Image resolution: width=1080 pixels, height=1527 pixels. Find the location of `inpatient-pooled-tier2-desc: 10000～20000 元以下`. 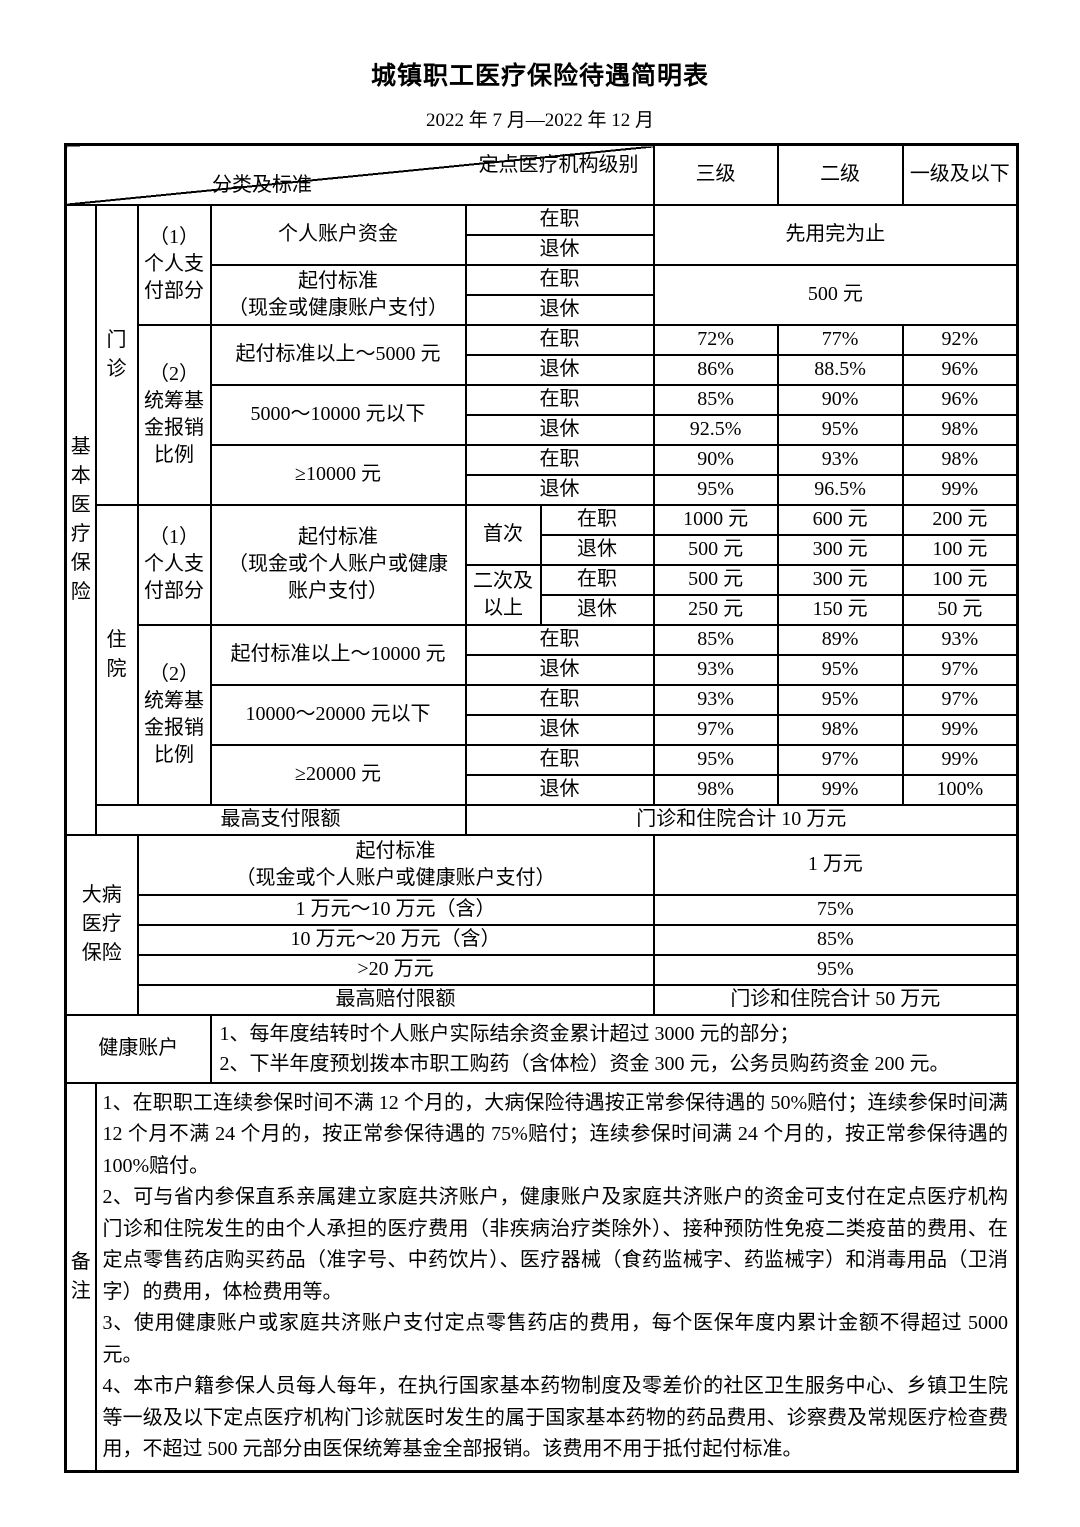

inpatient-pooled-tier2-desc: 10000～20000 元以下 is located at coordinates (338, 714).